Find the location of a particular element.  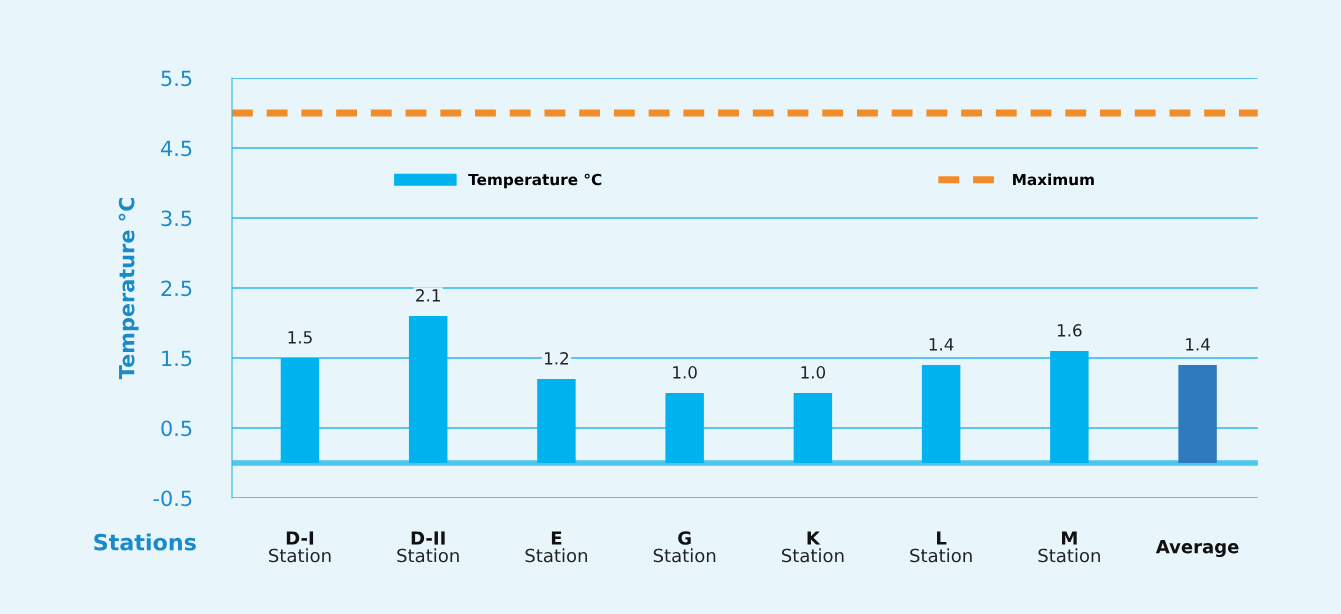

y-axis-title: Temperature °C is located at coordinates (128, 288).